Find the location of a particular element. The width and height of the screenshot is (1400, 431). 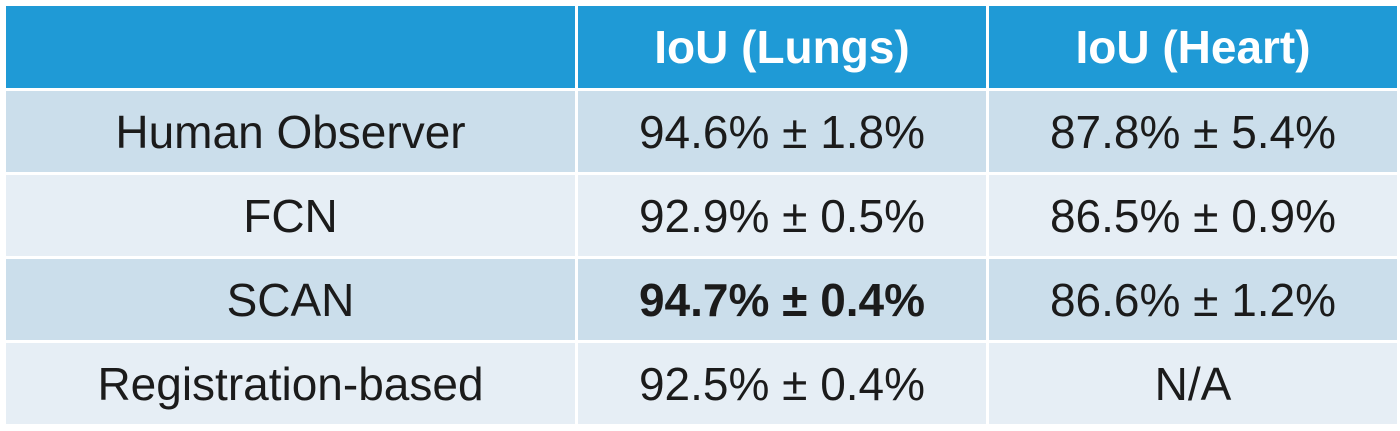

lungs-iou-cell: 94.6% ± 1.8% is located at coordinates (782, 131).